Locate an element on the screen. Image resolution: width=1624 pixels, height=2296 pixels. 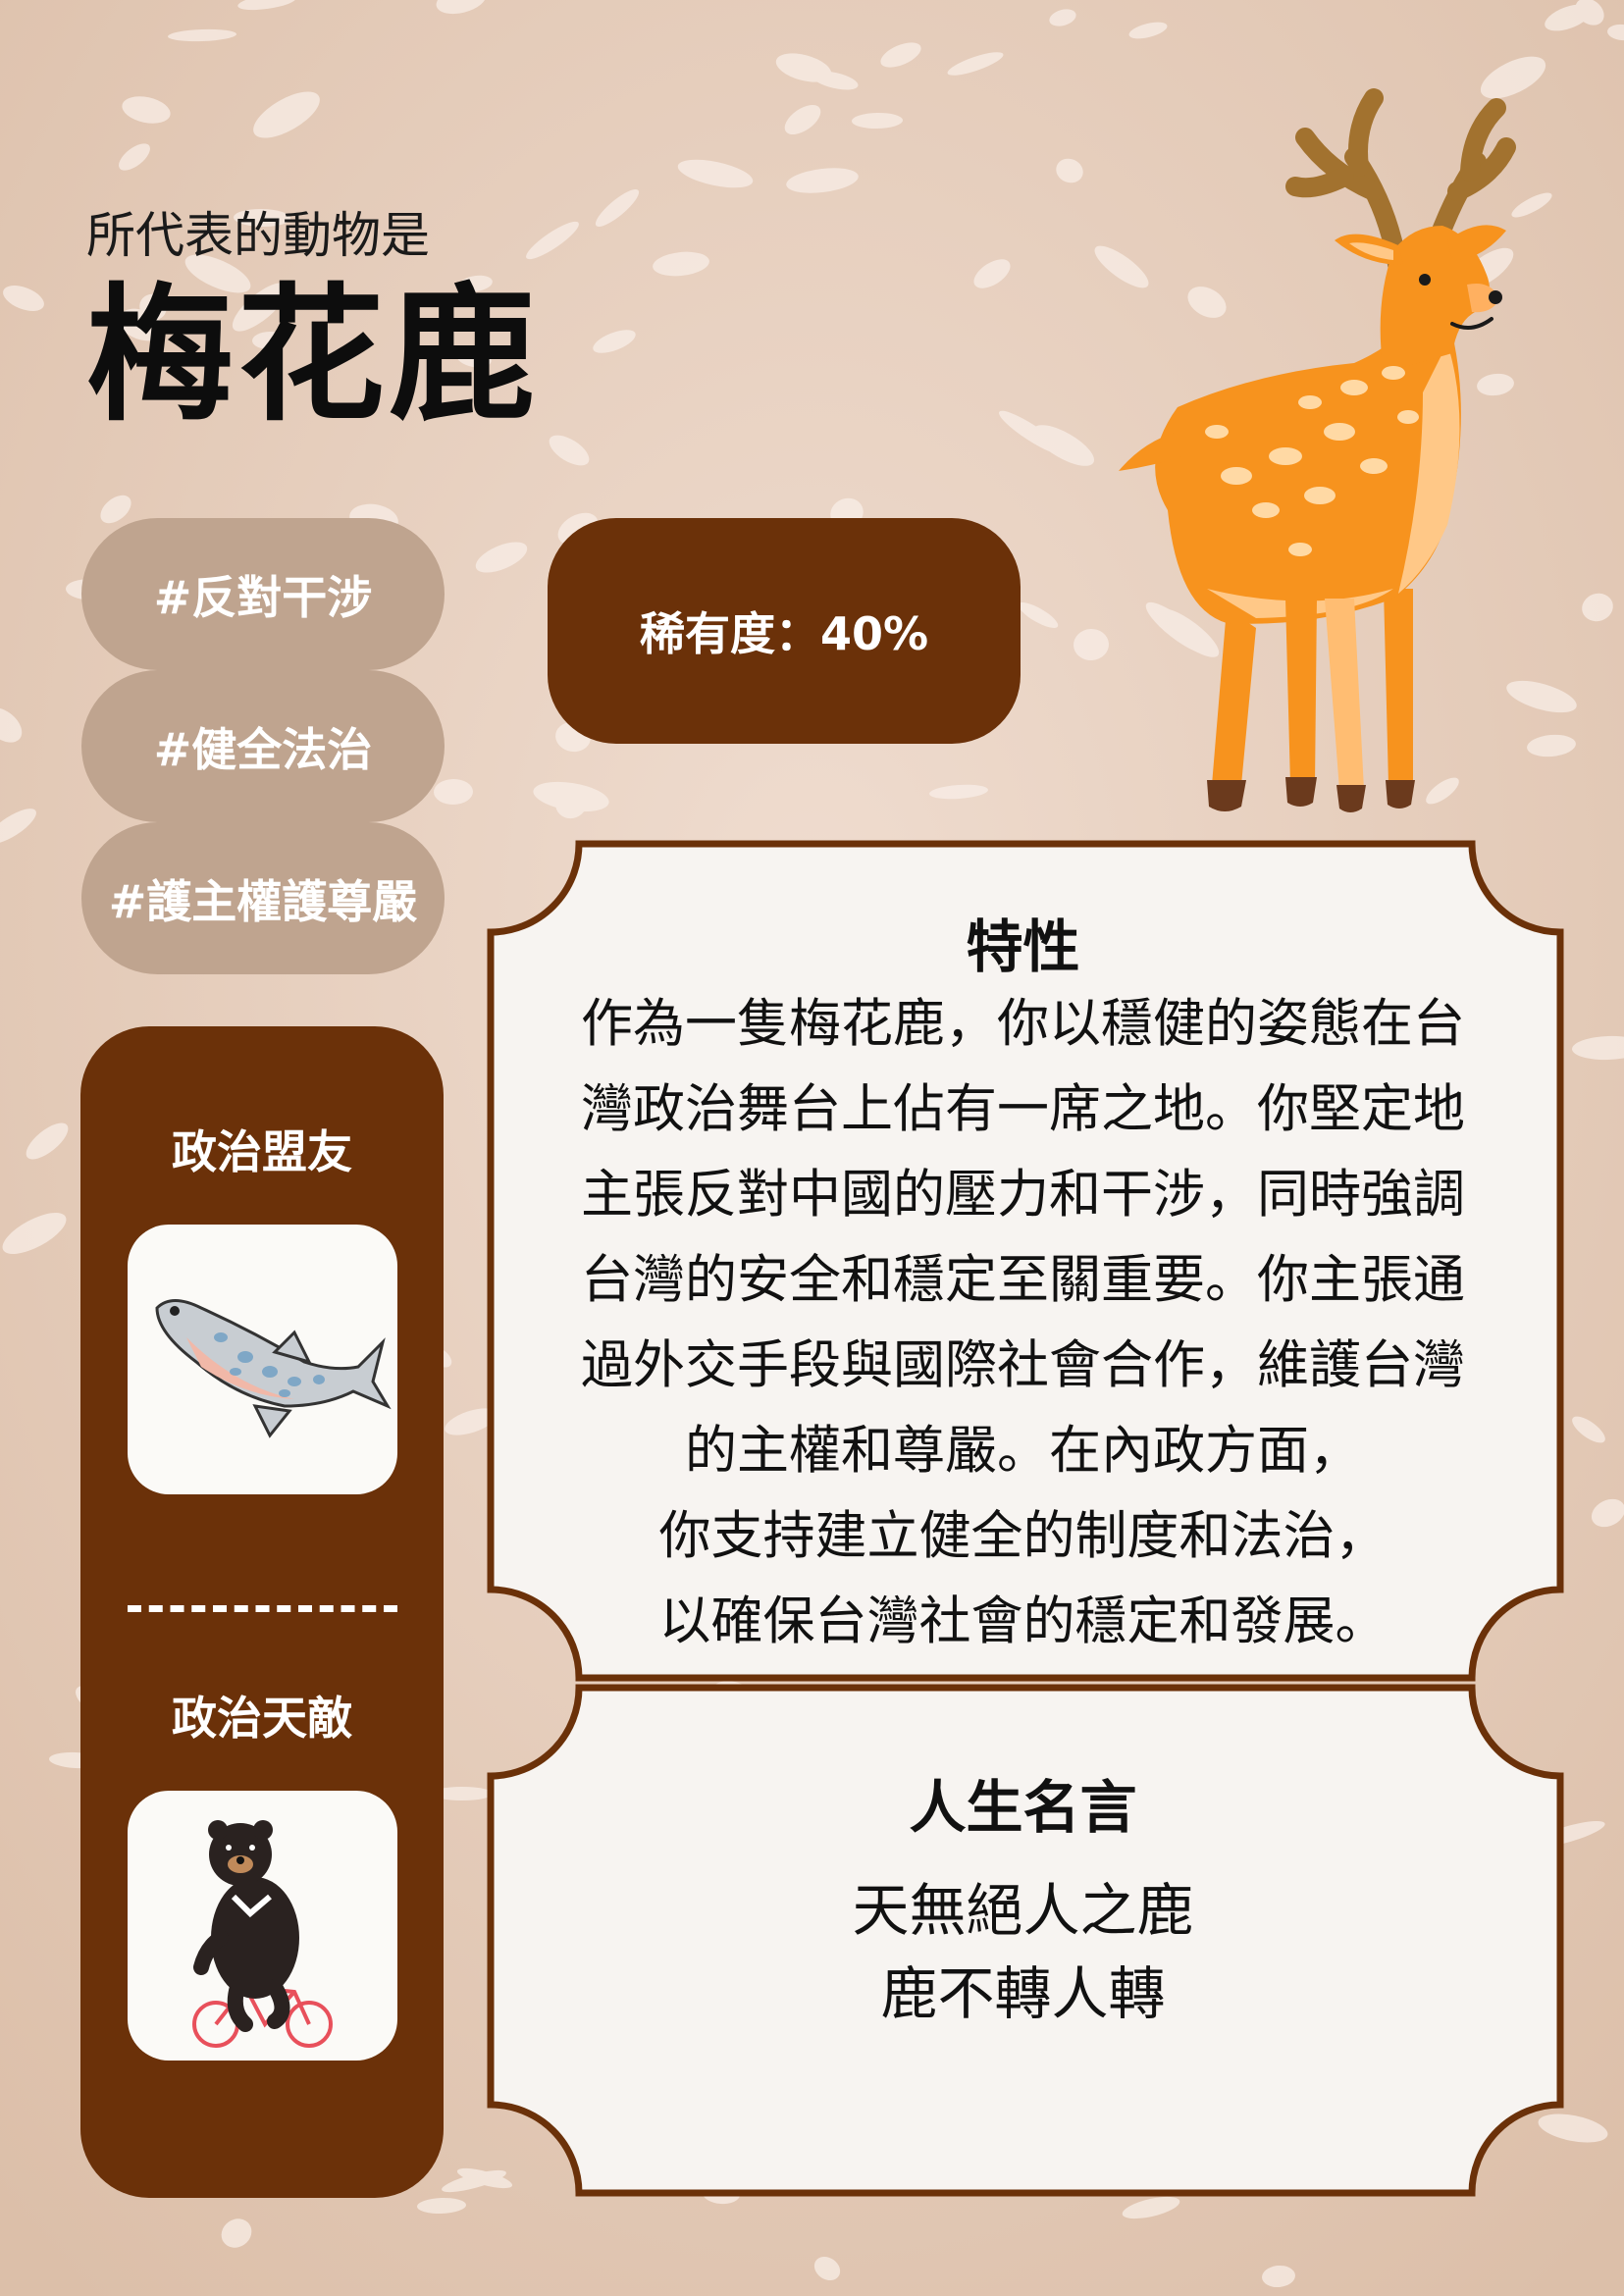
deer-illustration is located at coordinates (1317, 450).